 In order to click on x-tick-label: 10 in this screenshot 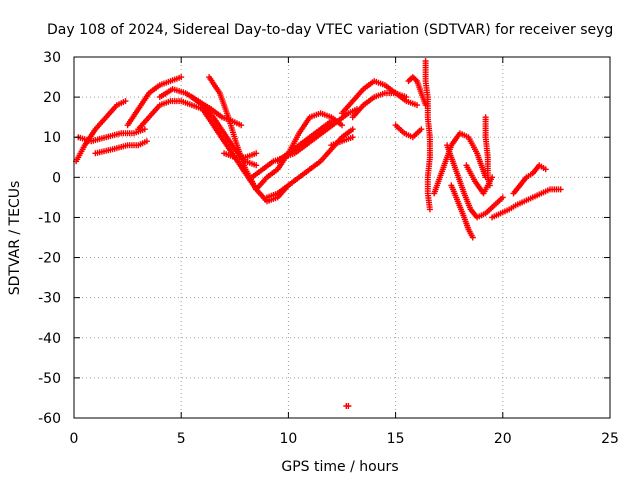, I will do `click(288, 439)`.